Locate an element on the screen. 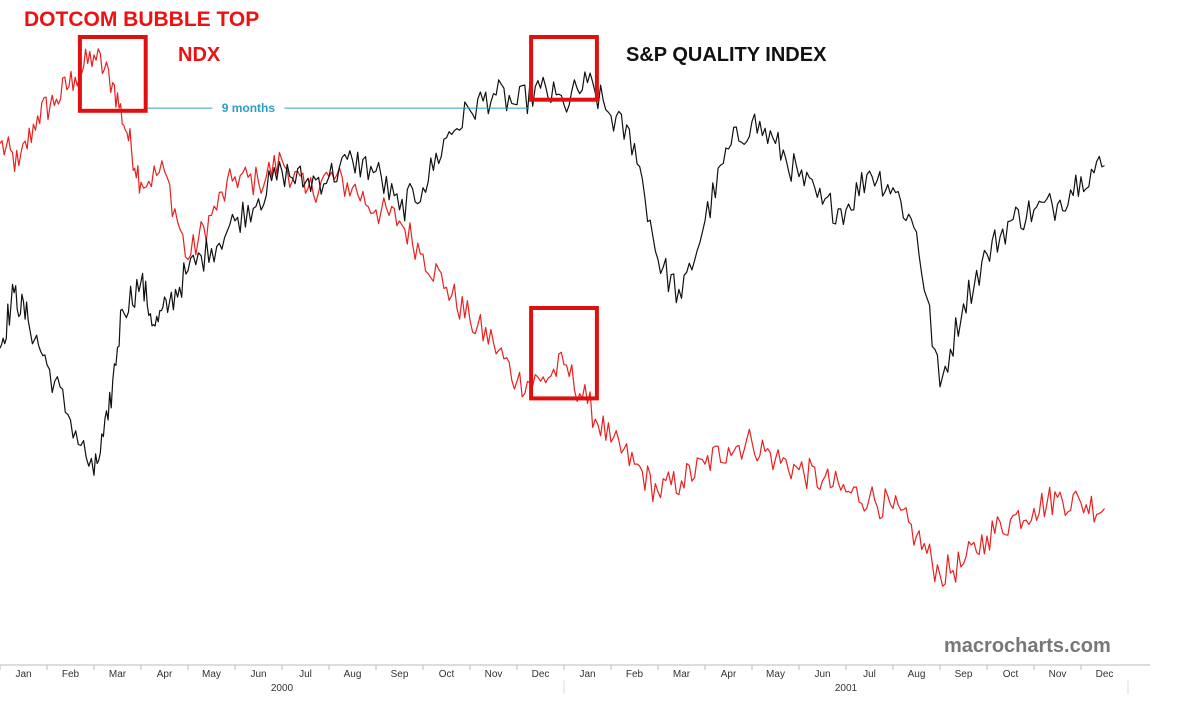 This screenshot has height=711, width=1200. ndx-series-label: NDX is located at coordinates (199, 55).